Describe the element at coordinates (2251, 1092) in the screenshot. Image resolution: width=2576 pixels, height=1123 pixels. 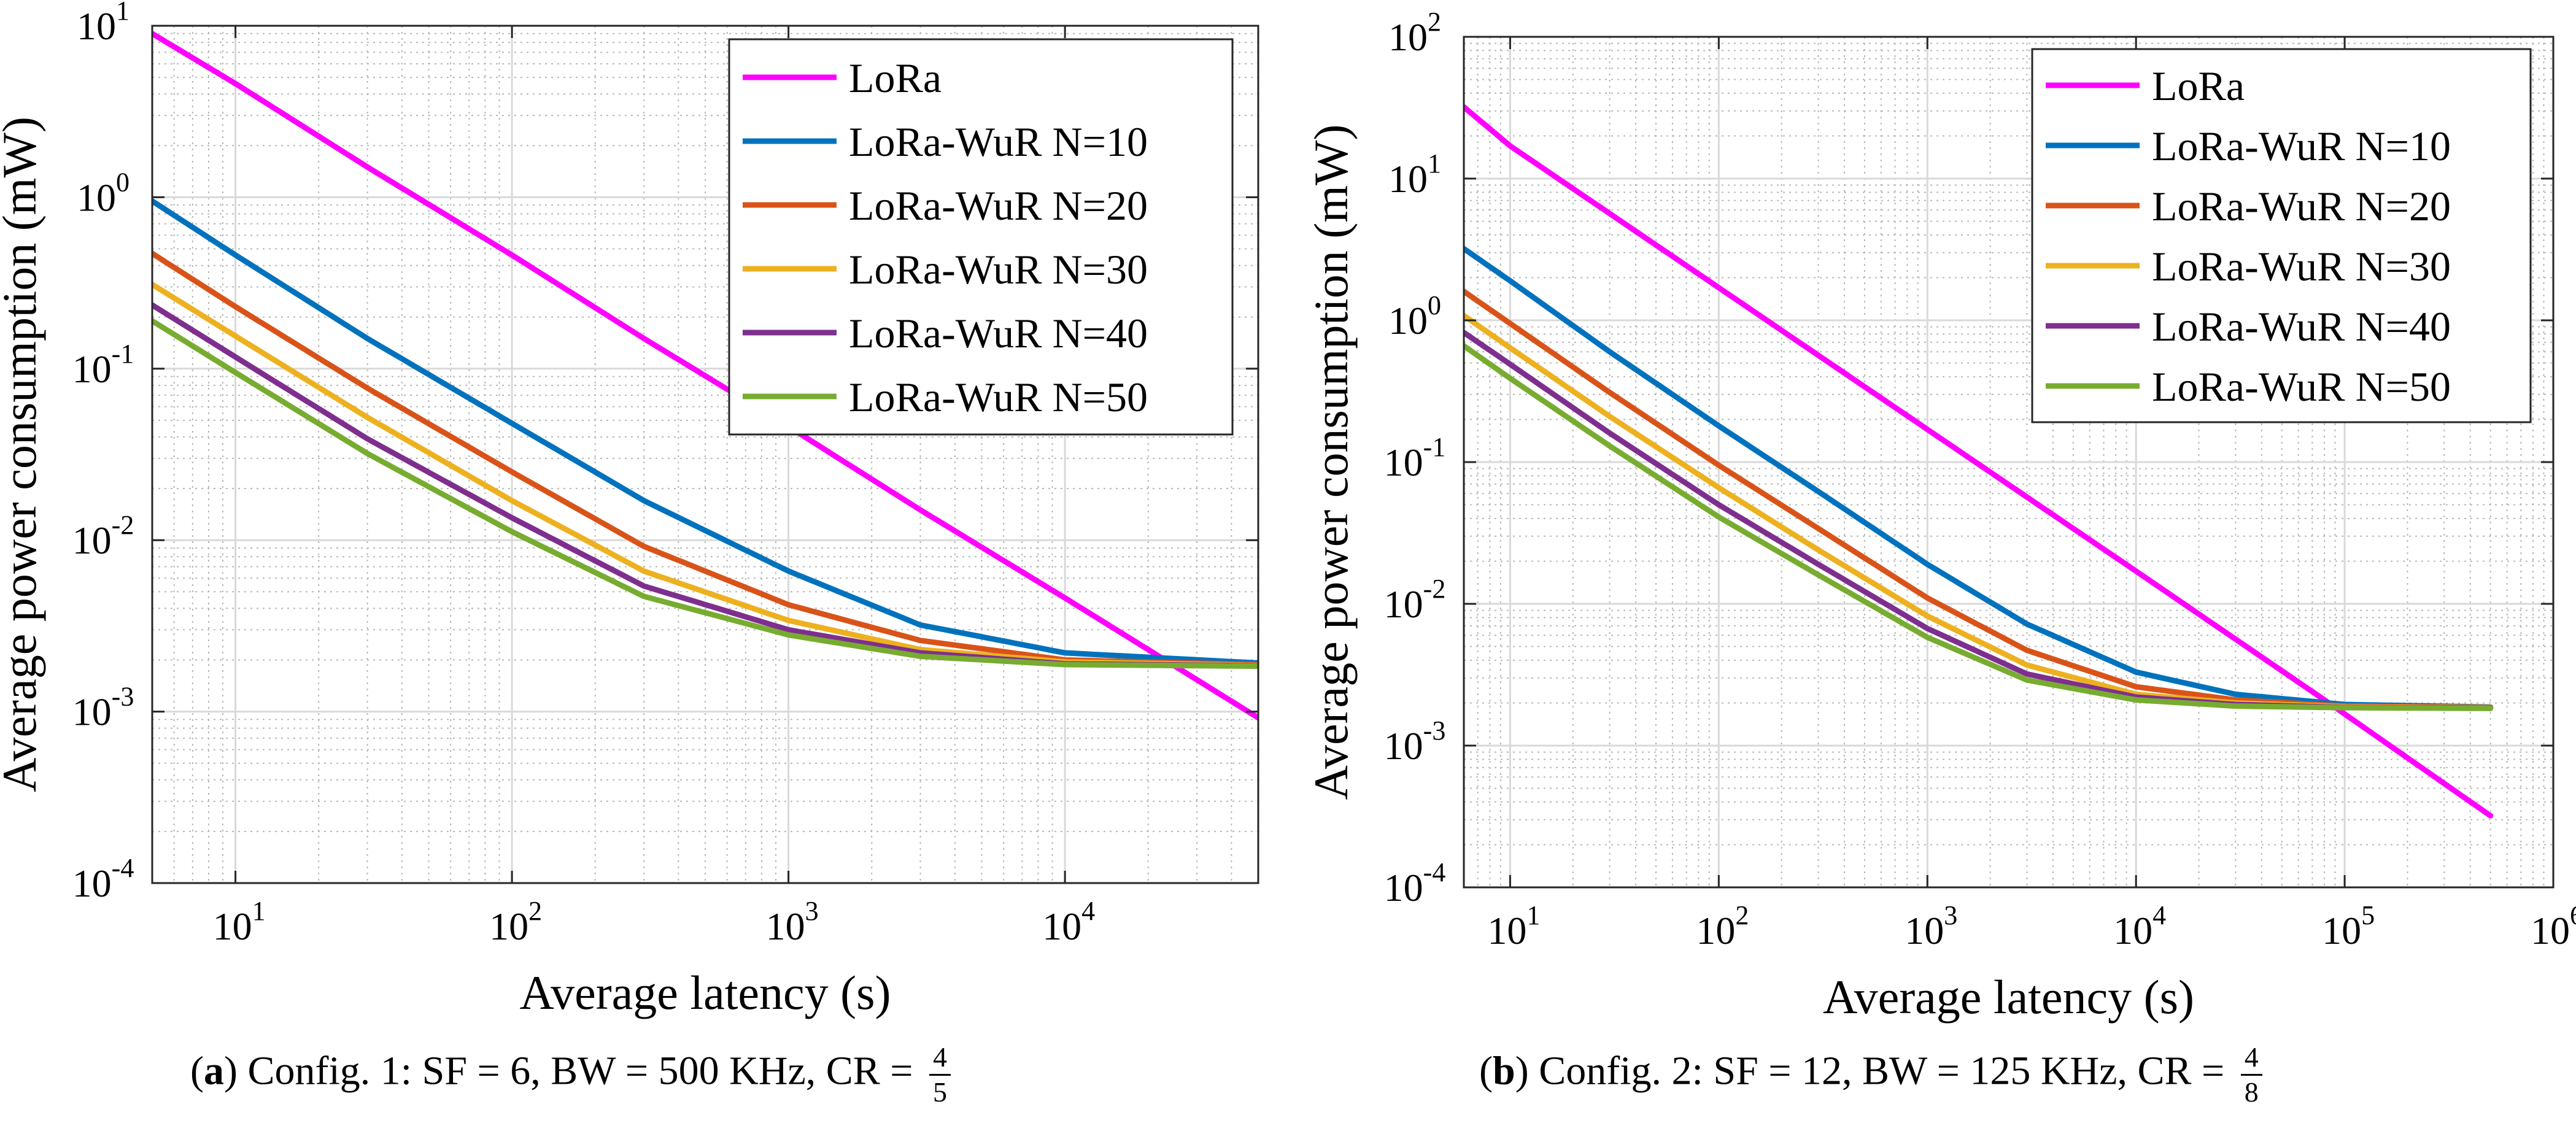
I see `caption-b-cr-denominator: 8` at that location.